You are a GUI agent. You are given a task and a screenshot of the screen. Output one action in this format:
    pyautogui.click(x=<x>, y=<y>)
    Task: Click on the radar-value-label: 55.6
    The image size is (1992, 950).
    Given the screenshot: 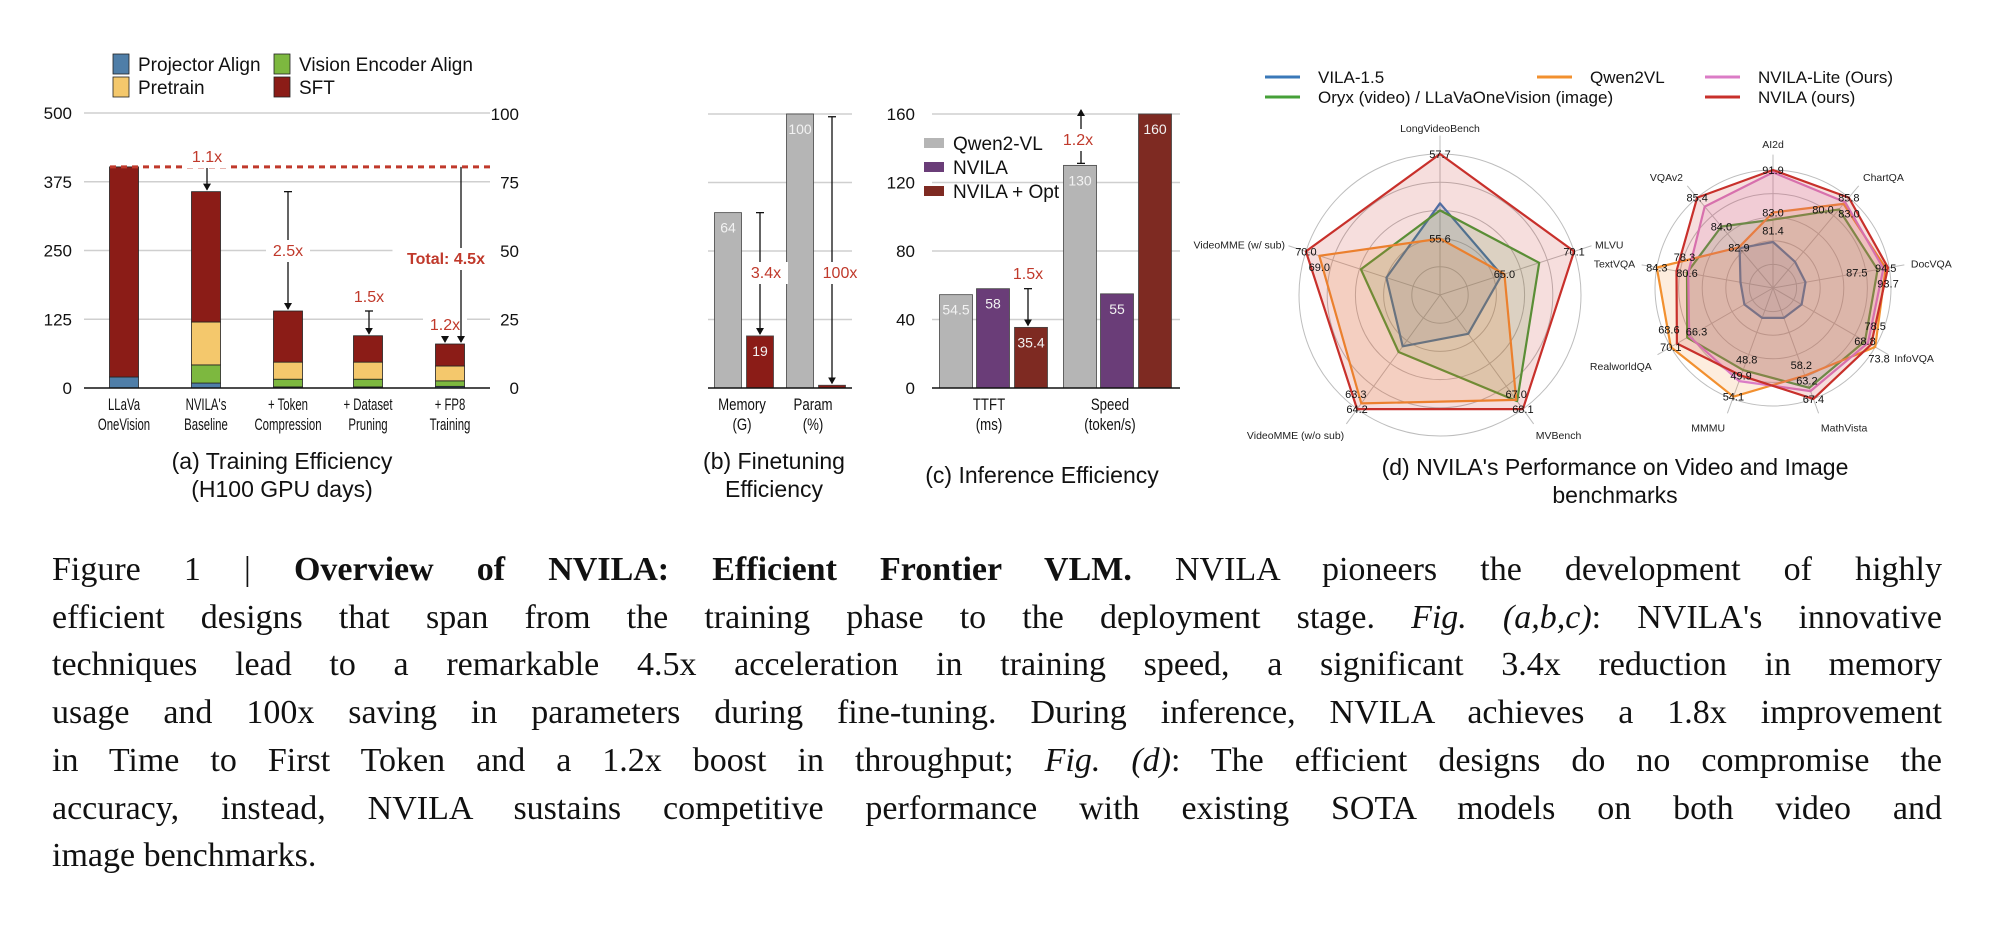 What is the action you would take?
    pyautogui.click(x=1439, y=240)
    